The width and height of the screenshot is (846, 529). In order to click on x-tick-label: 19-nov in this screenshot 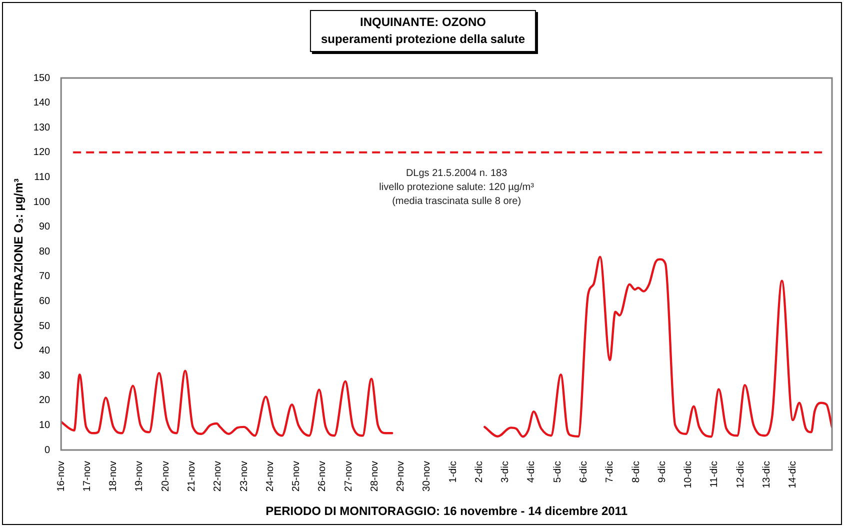, I will do `click(140, 476)`.